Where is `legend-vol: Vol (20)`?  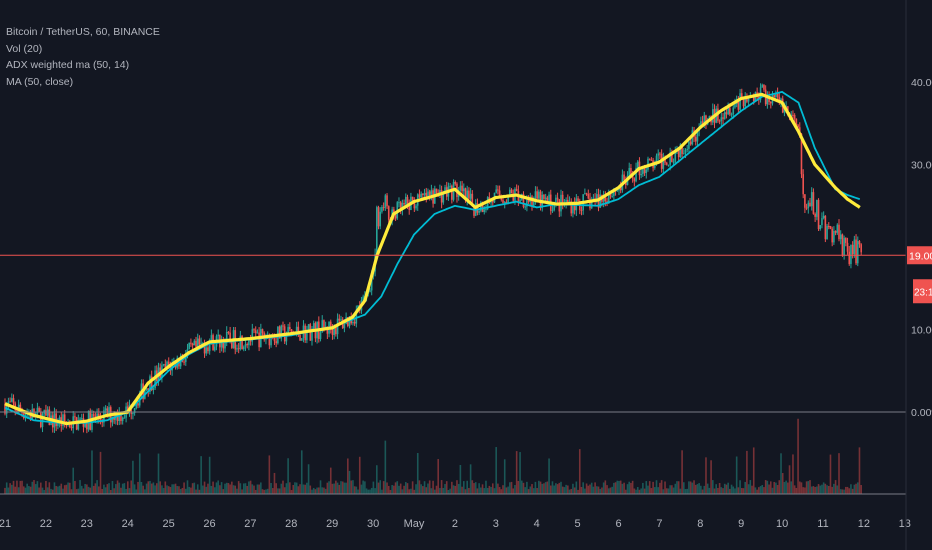 legend-vol: Vol (20) is located at coordinates (24, 48).